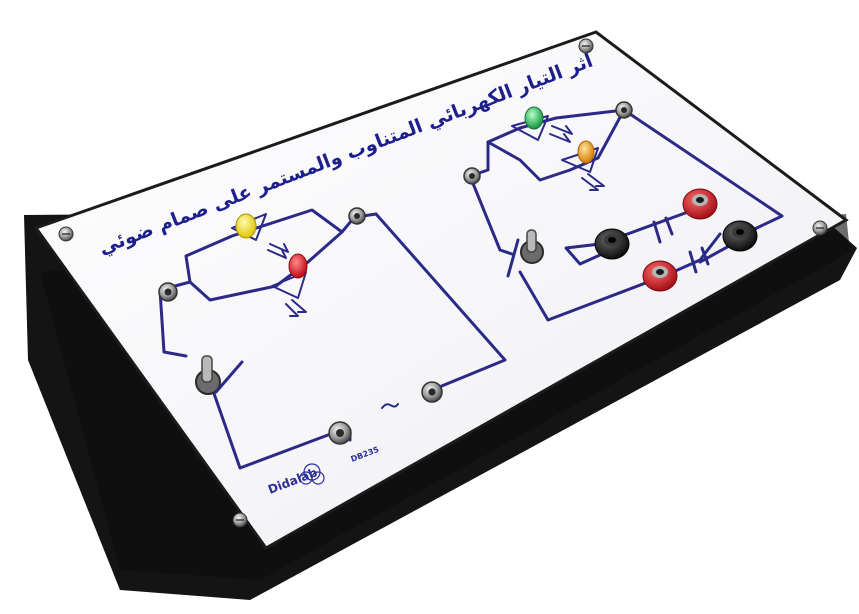  Describe the element at coordinates (432, 392) in the screenshot. I see `terminal-left-right` at that location.